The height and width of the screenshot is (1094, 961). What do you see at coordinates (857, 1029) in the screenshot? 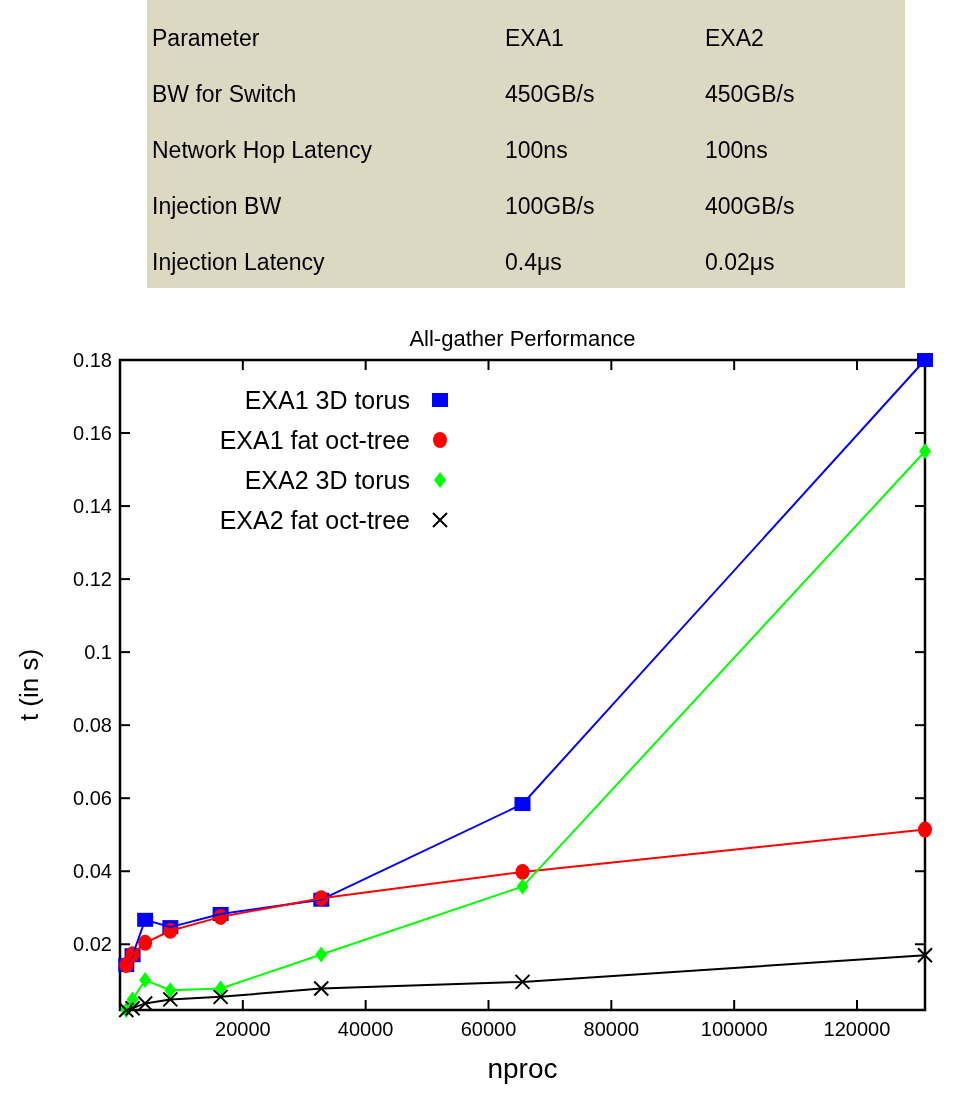
I see `x-tick-label: 120000` at bounding box center [857, 1029].